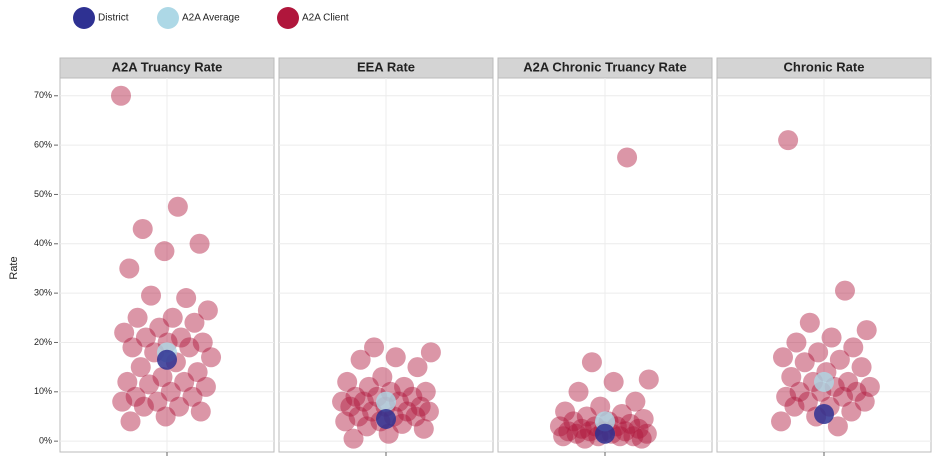 The width and height of the screenshot is (932, 462). Describe the element at coordinates (43, 243) in the screenshot. I see `y-tick-label: 40%` at that location.